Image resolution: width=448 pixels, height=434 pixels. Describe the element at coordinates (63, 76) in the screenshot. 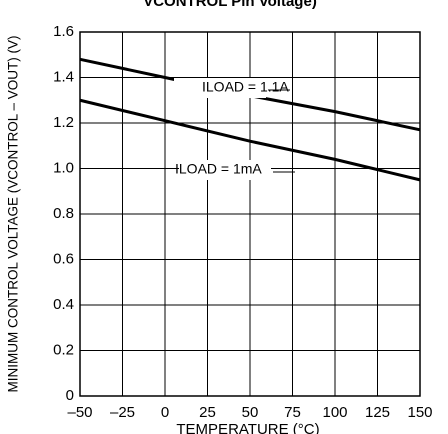

I see `y-tick-label: 1.4` at that location.